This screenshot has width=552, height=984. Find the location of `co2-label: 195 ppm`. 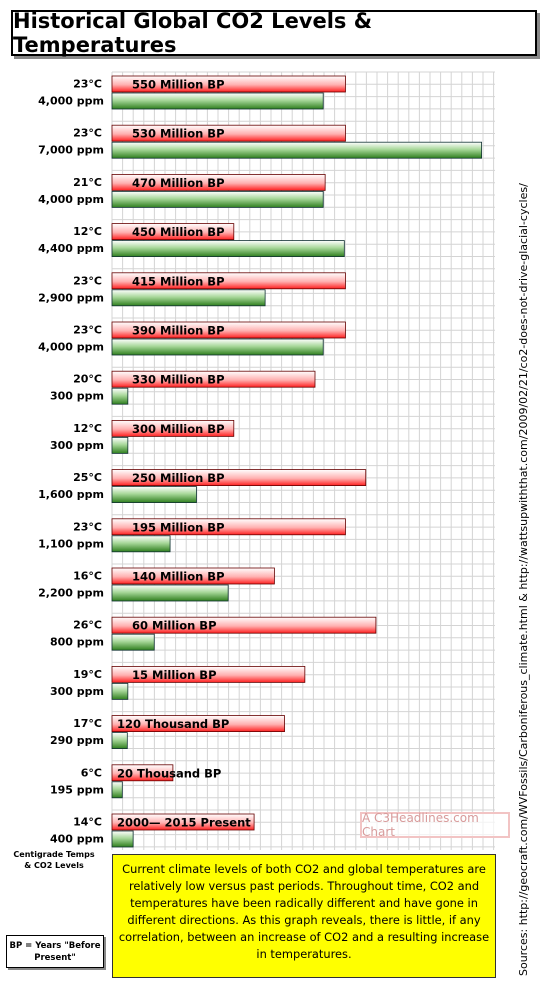

co2-label: 195 ppm is located at coordinates (77, 789).